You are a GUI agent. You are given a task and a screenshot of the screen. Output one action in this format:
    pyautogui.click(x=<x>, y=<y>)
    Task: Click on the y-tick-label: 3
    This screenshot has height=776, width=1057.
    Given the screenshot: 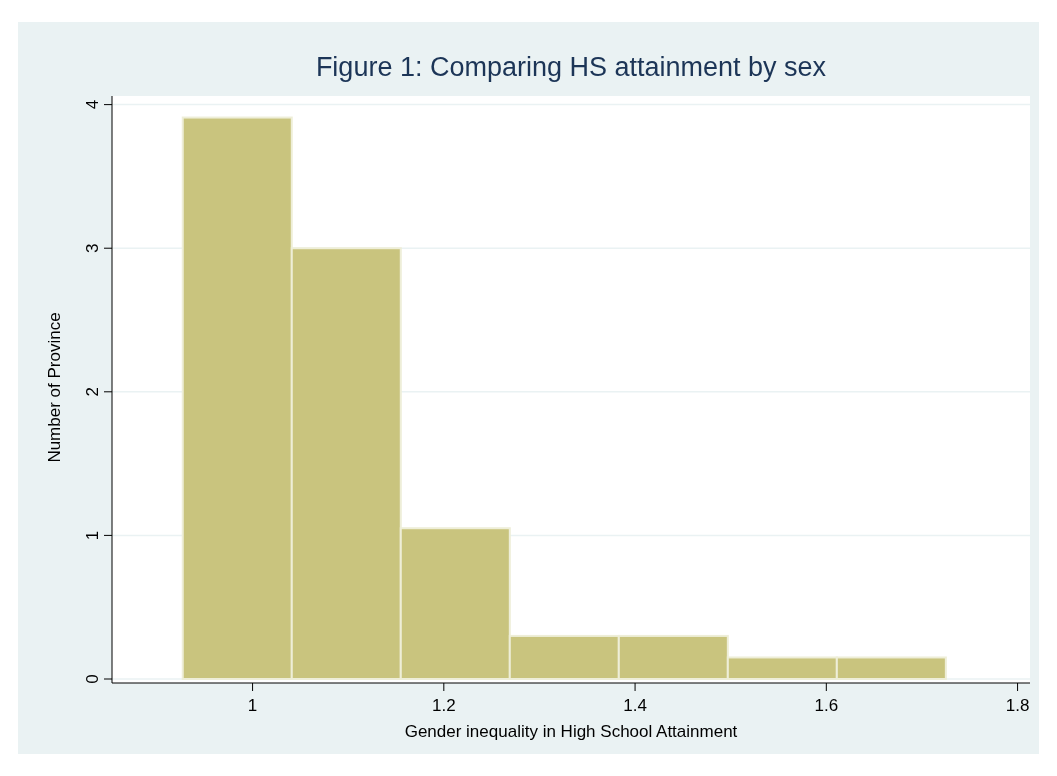 What is the action you would take?
    pyautogui.click(x=92, y=248)
    